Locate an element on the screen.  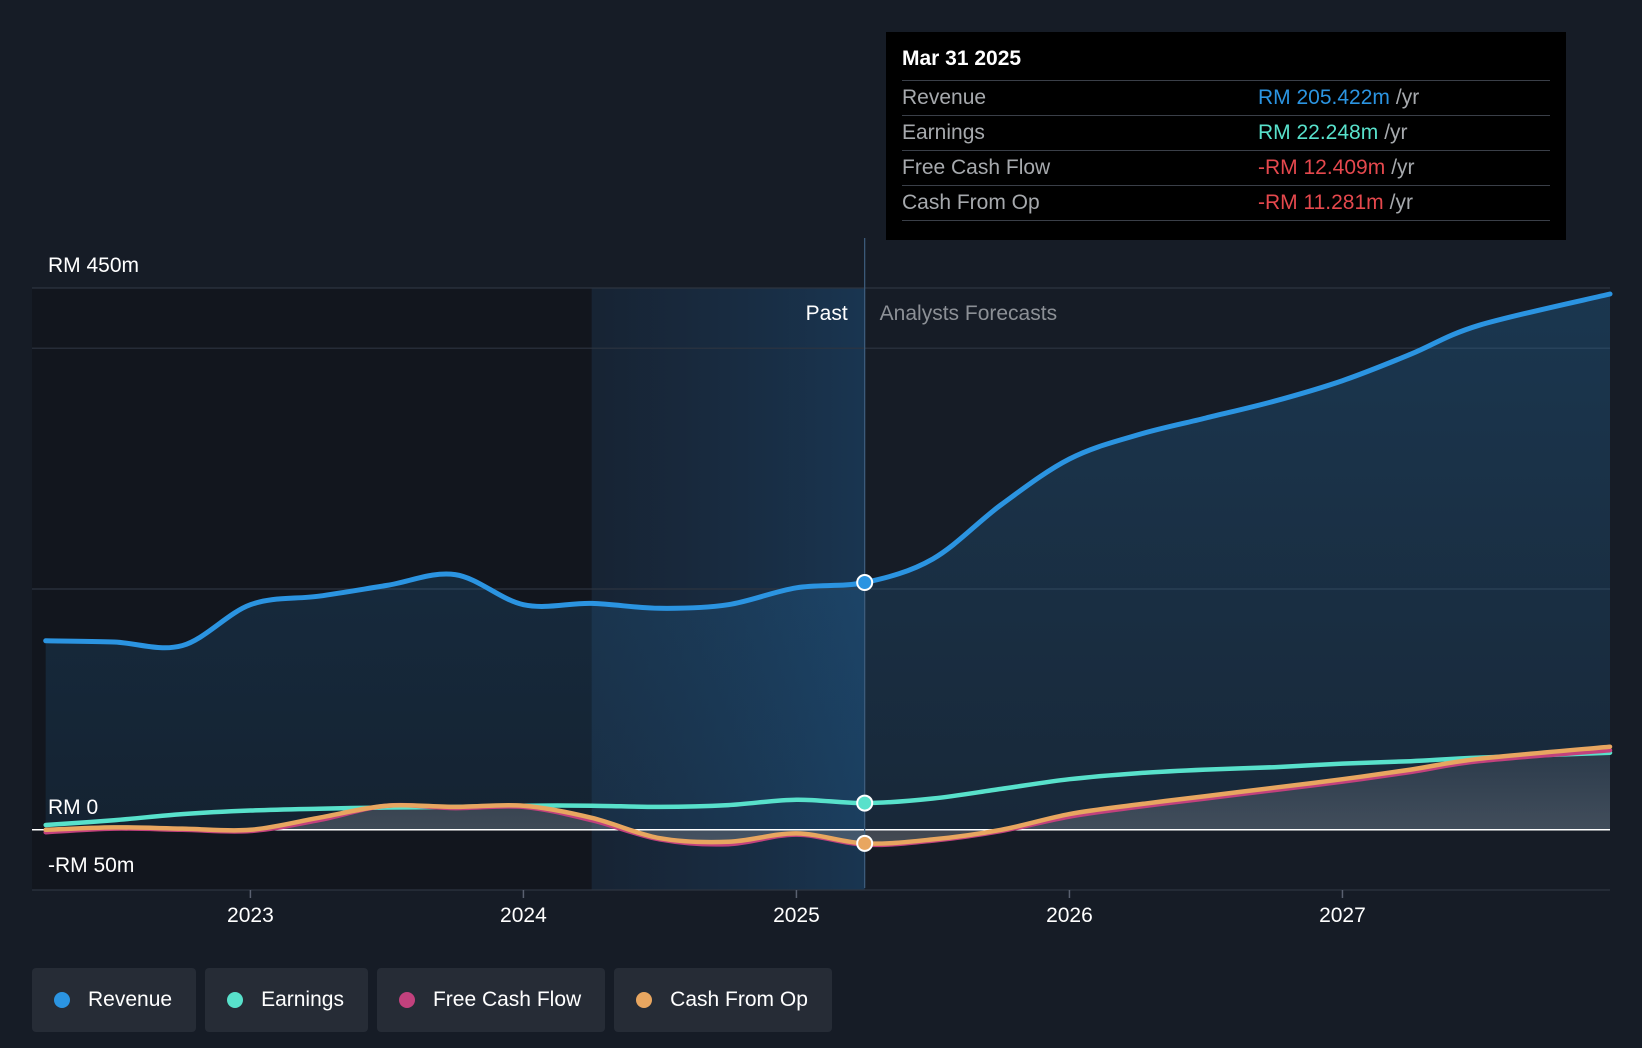
tooltip-row-revenue: Revenue RM 205.422m /yr is located at coordinates (1226, 98).